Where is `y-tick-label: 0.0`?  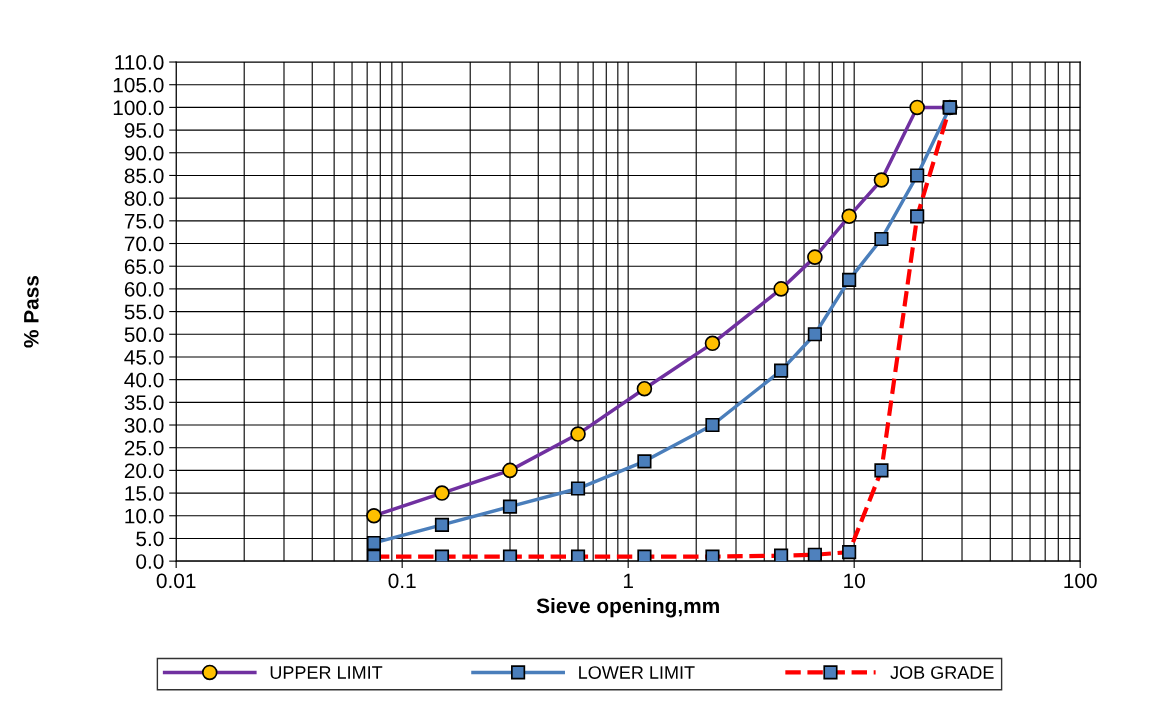 y-tick-label: 0.0 is located at coordinates (150, 561).